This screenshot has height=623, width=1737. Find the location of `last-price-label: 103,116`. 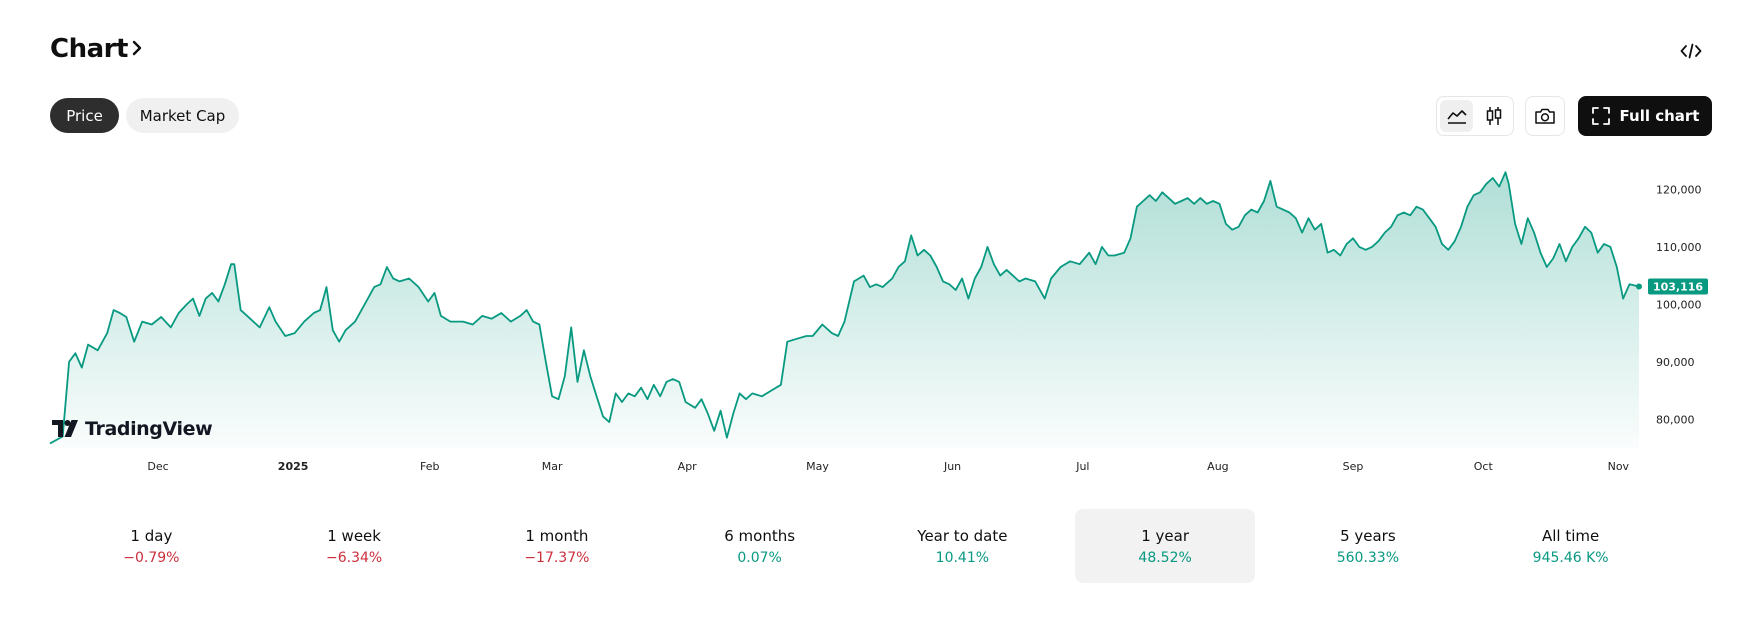

last-price-label: 103,116 is located at coordinates (1678, 286).